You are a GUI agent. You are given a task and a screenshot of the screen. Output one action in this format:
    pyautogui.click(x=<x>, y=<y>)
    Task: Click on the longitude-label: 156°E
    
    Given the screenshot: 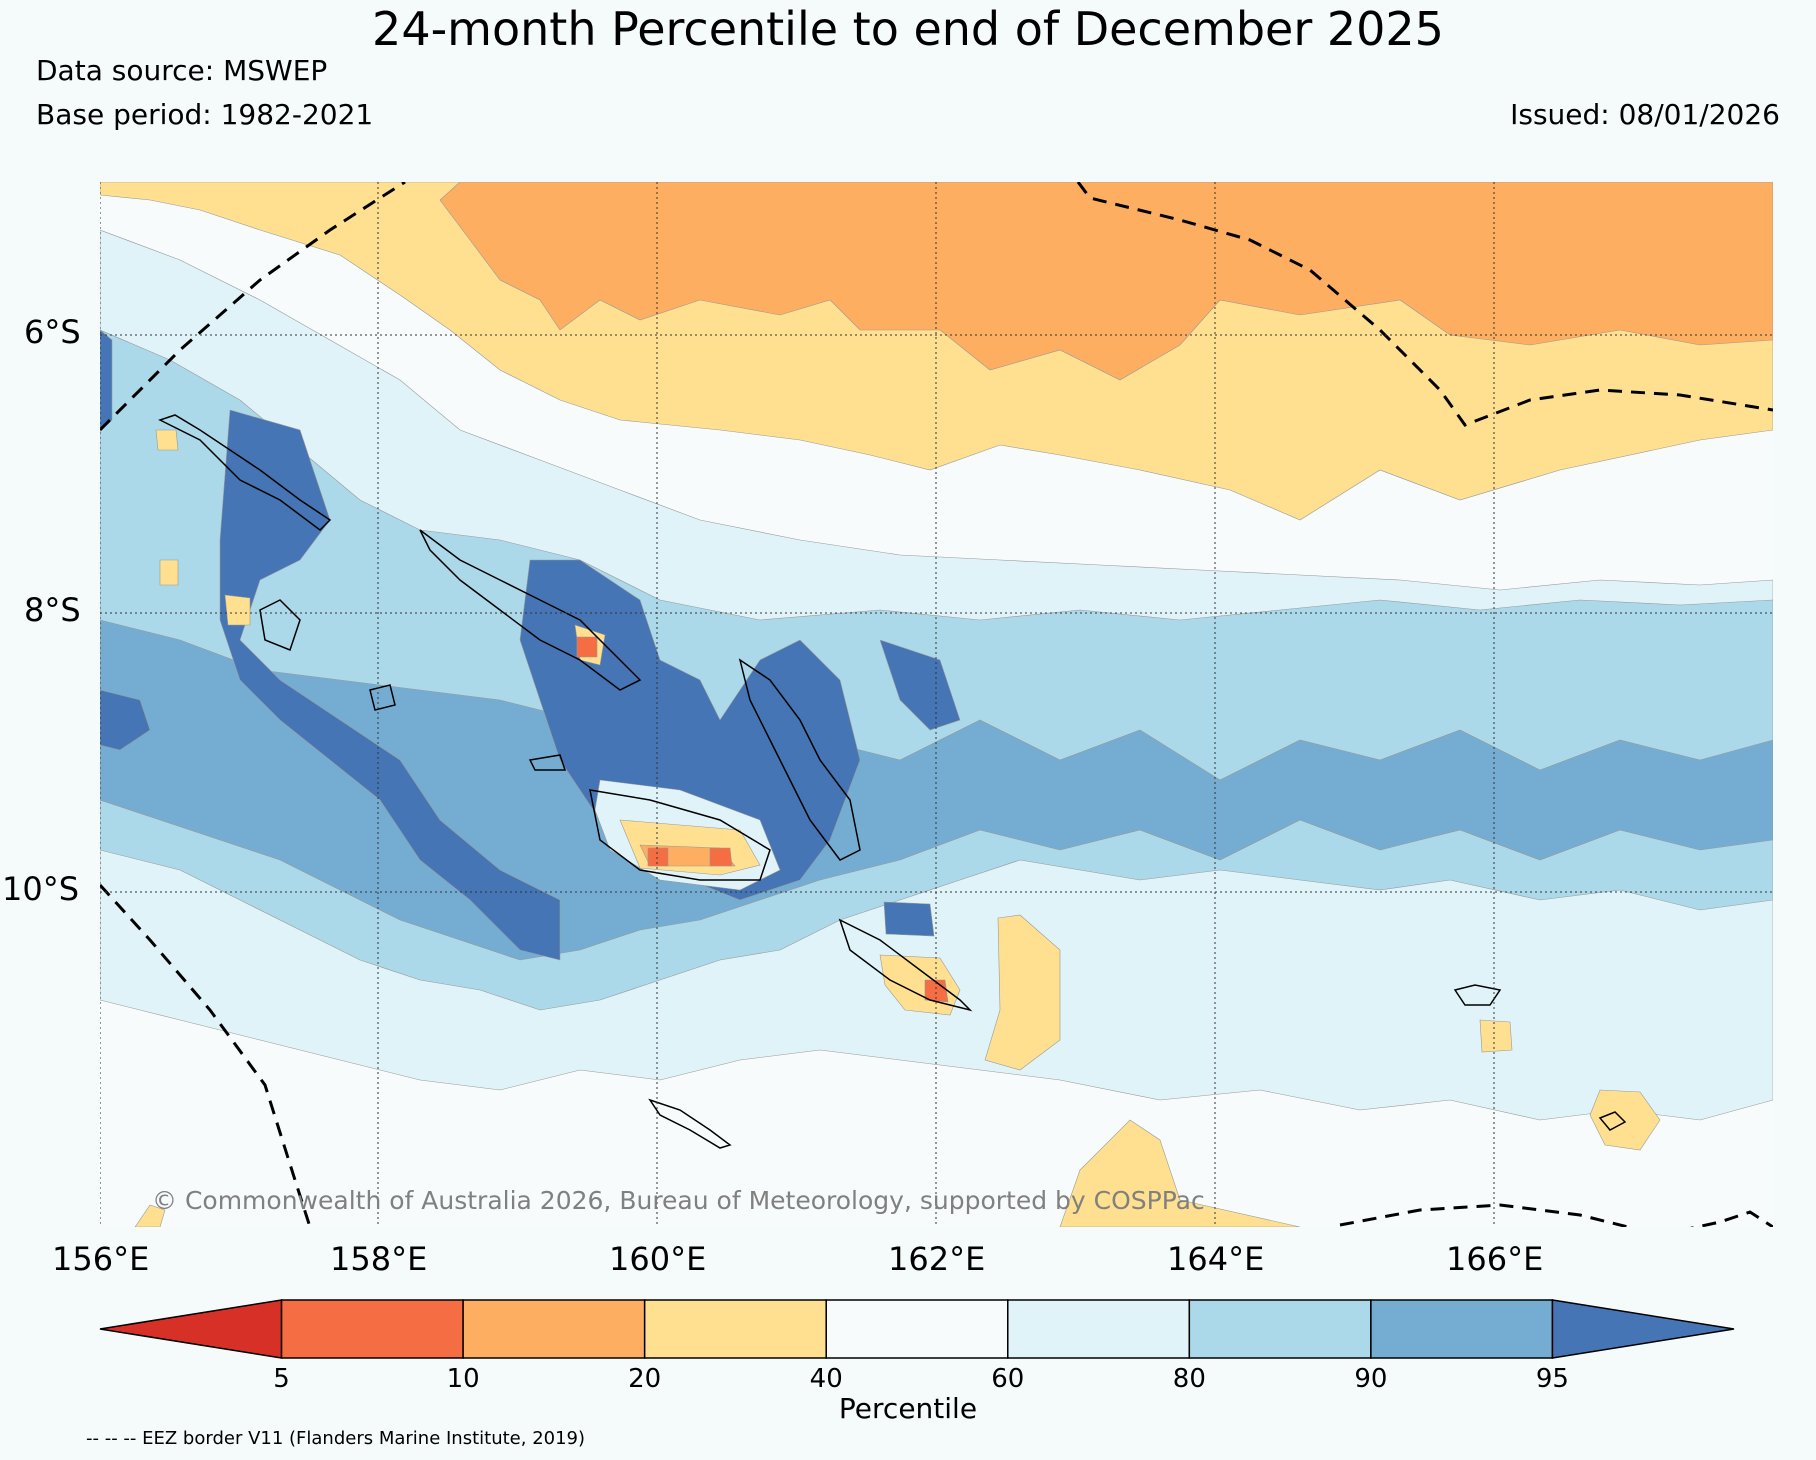 What is the action you would take?
    pyautogui.click(x=101, y=1259)
    